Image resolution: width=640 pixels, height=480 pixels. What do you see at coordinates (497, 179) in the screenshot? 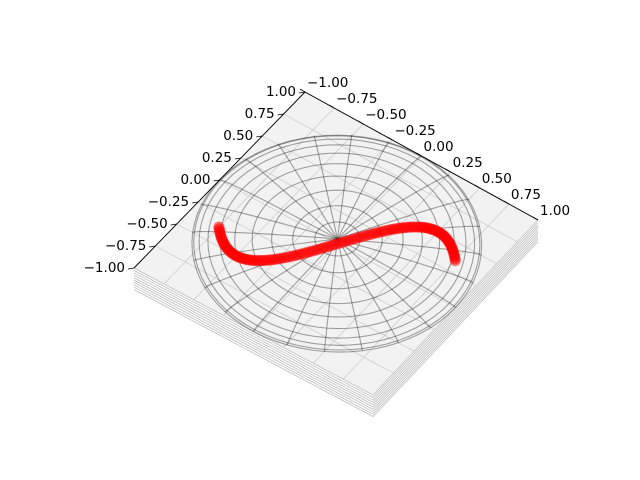
I see `x-tick-label: 0.50` at bounding box center [497, 179].